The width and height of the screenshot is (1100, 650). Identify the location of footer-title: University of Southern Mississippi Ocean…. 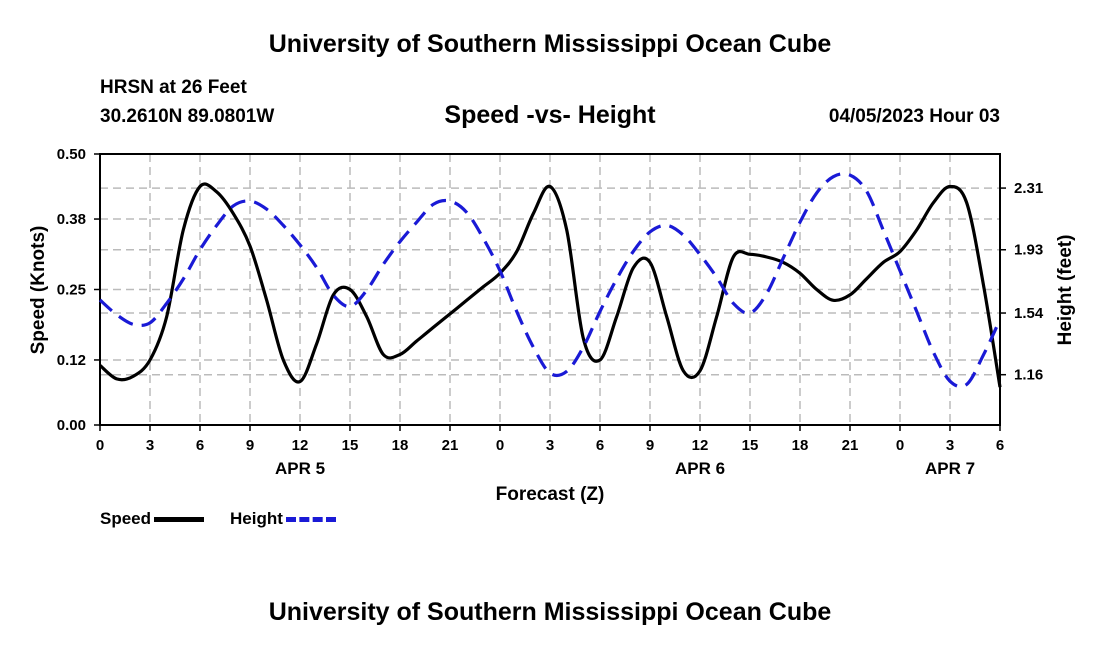
(550, 612).